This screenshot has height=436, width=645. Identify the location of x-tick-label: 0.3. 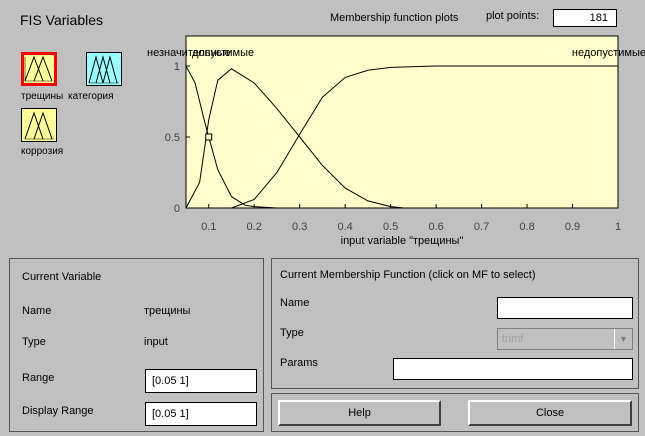
(299, 227).